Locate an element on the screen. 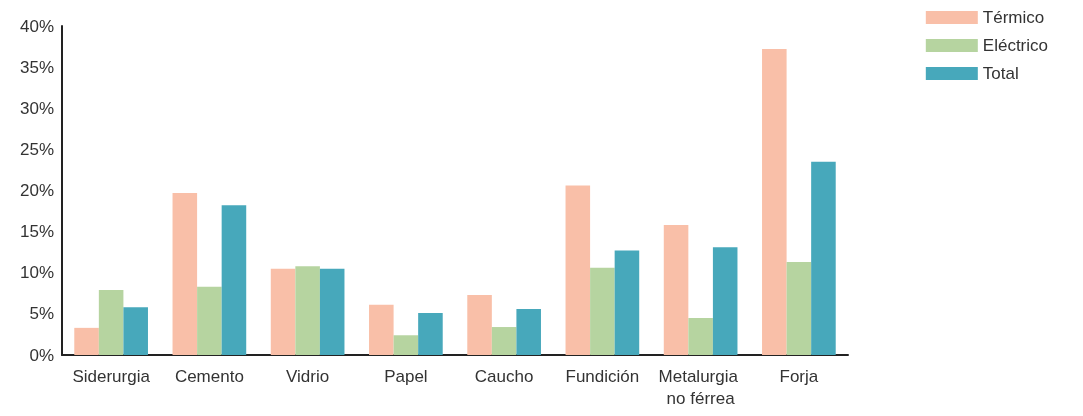 This screenshot has width=1083, height=416. x-tick-label: Caucho is located at coordinates (504, 376).